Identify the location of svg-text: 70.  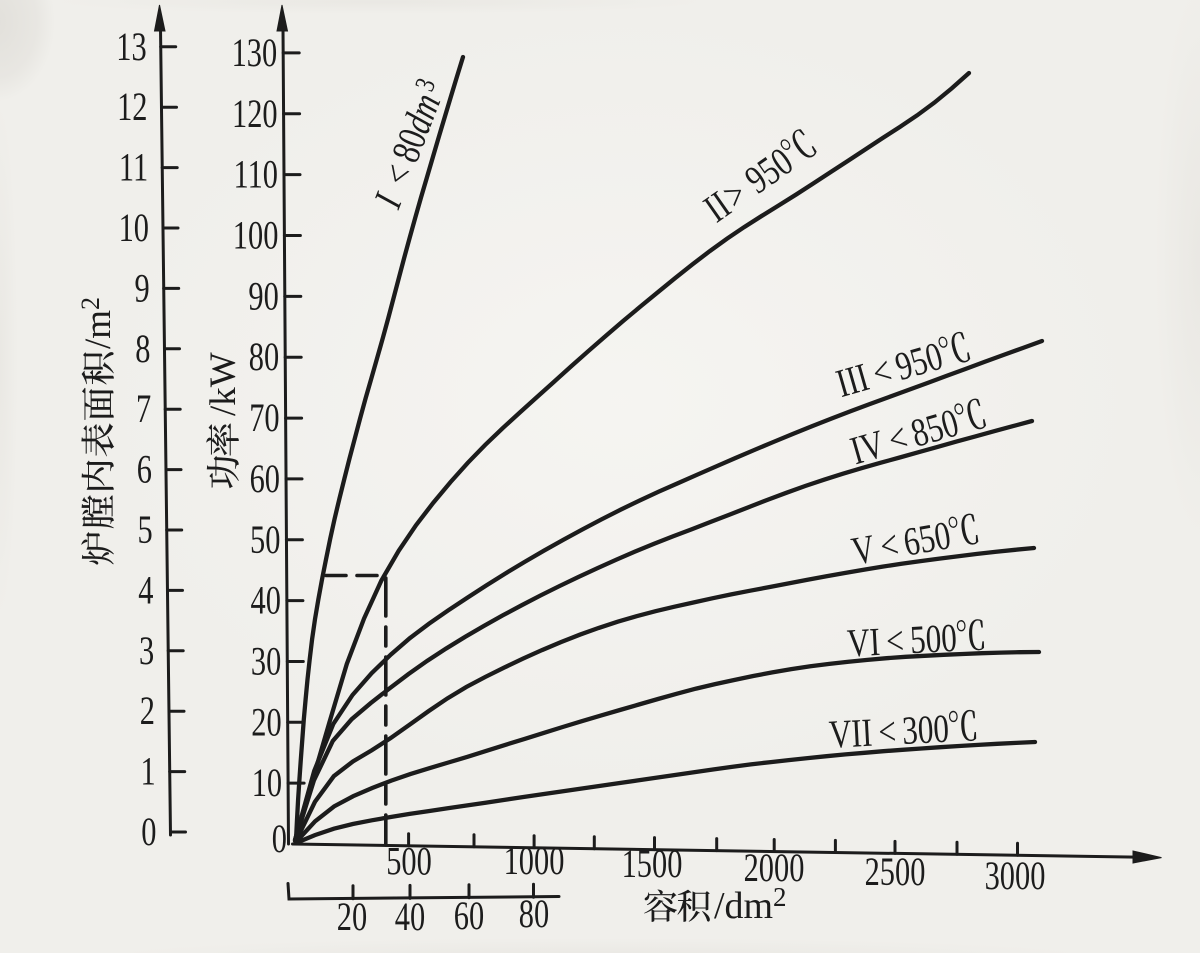
(264, 417).